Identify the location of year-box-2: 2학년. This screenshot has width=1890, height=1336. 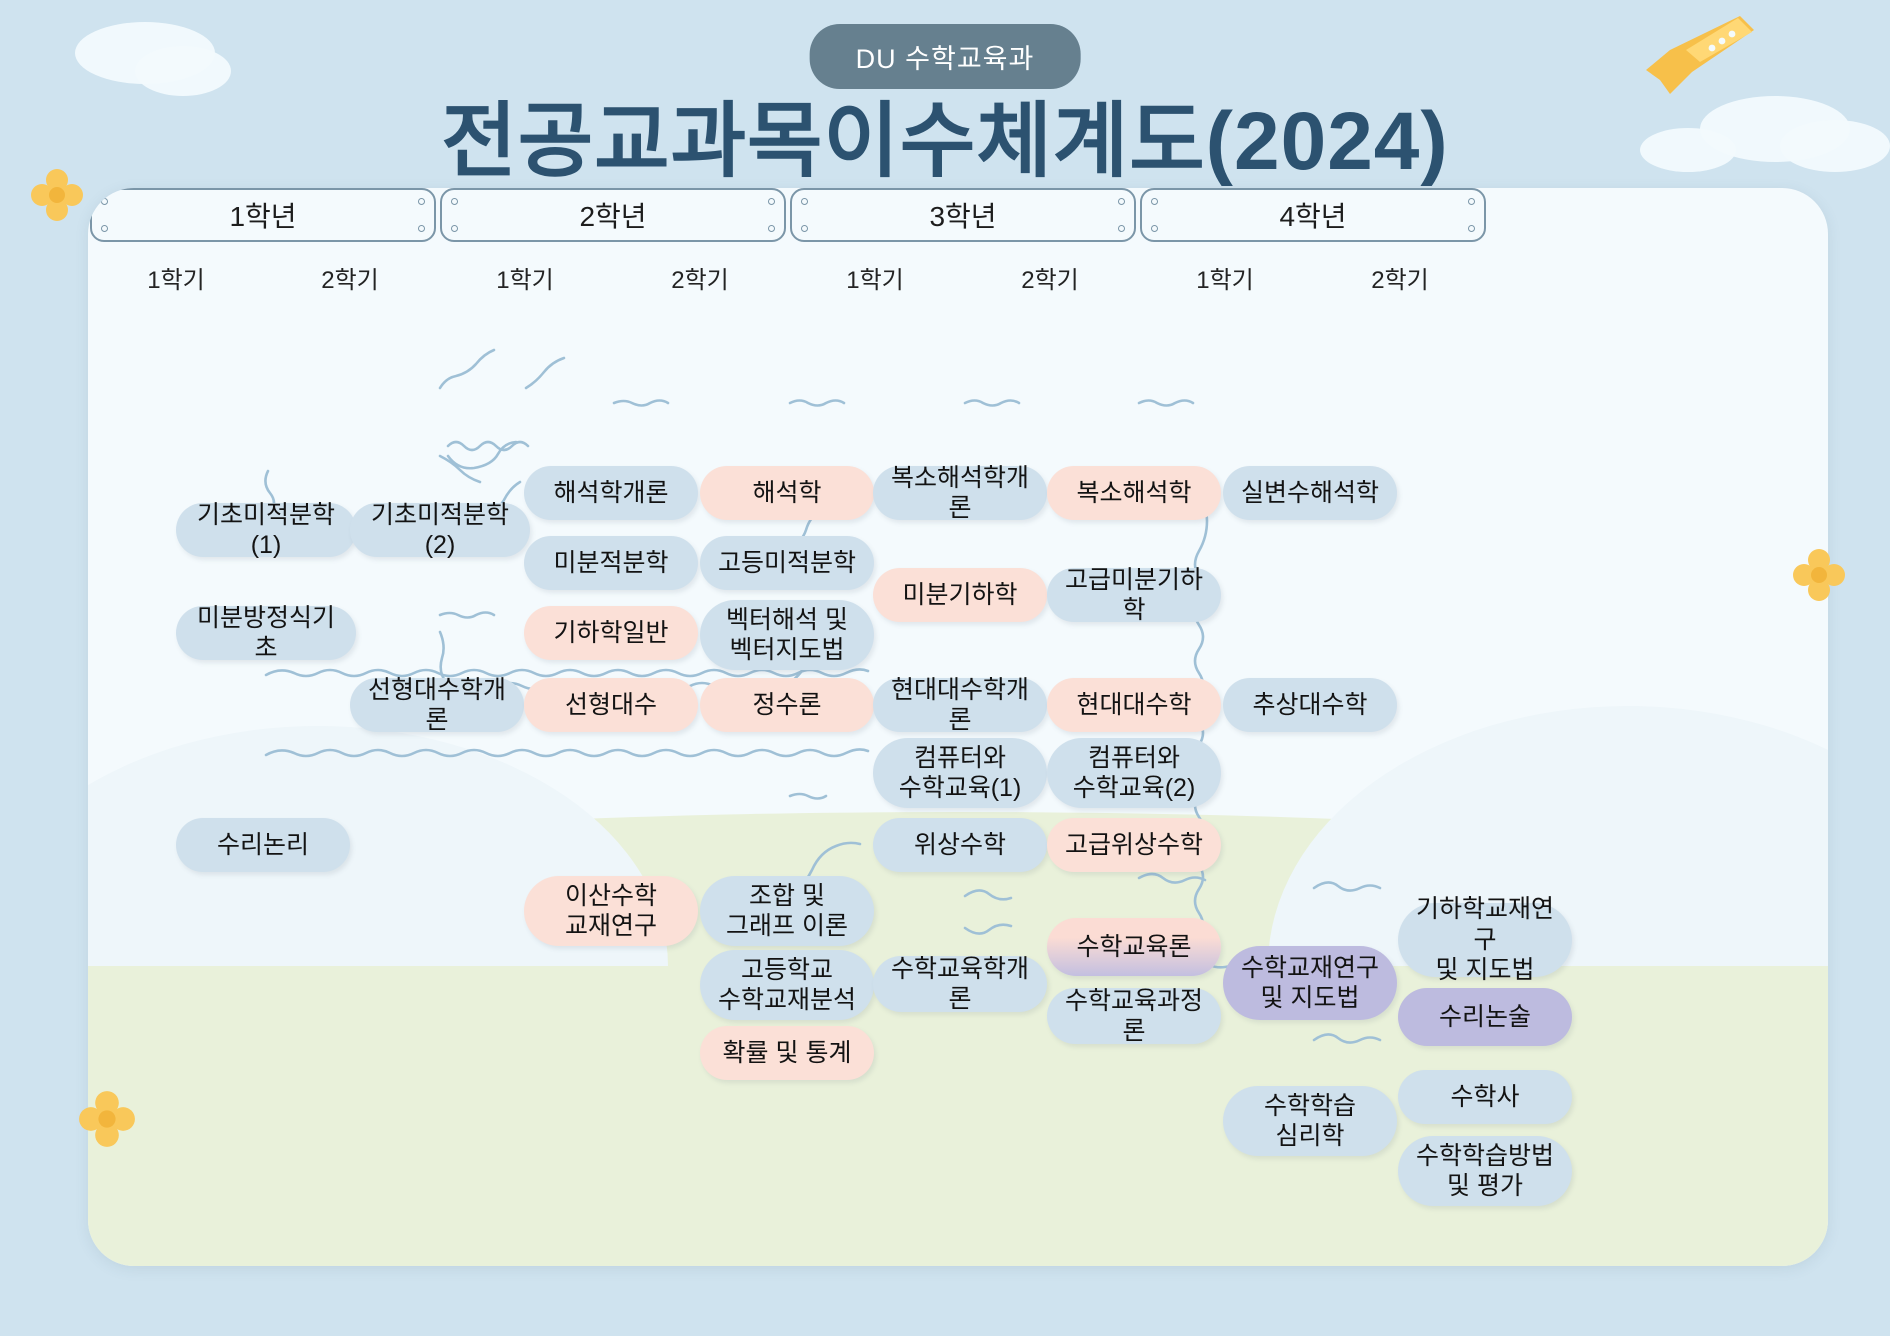
(613, 215).